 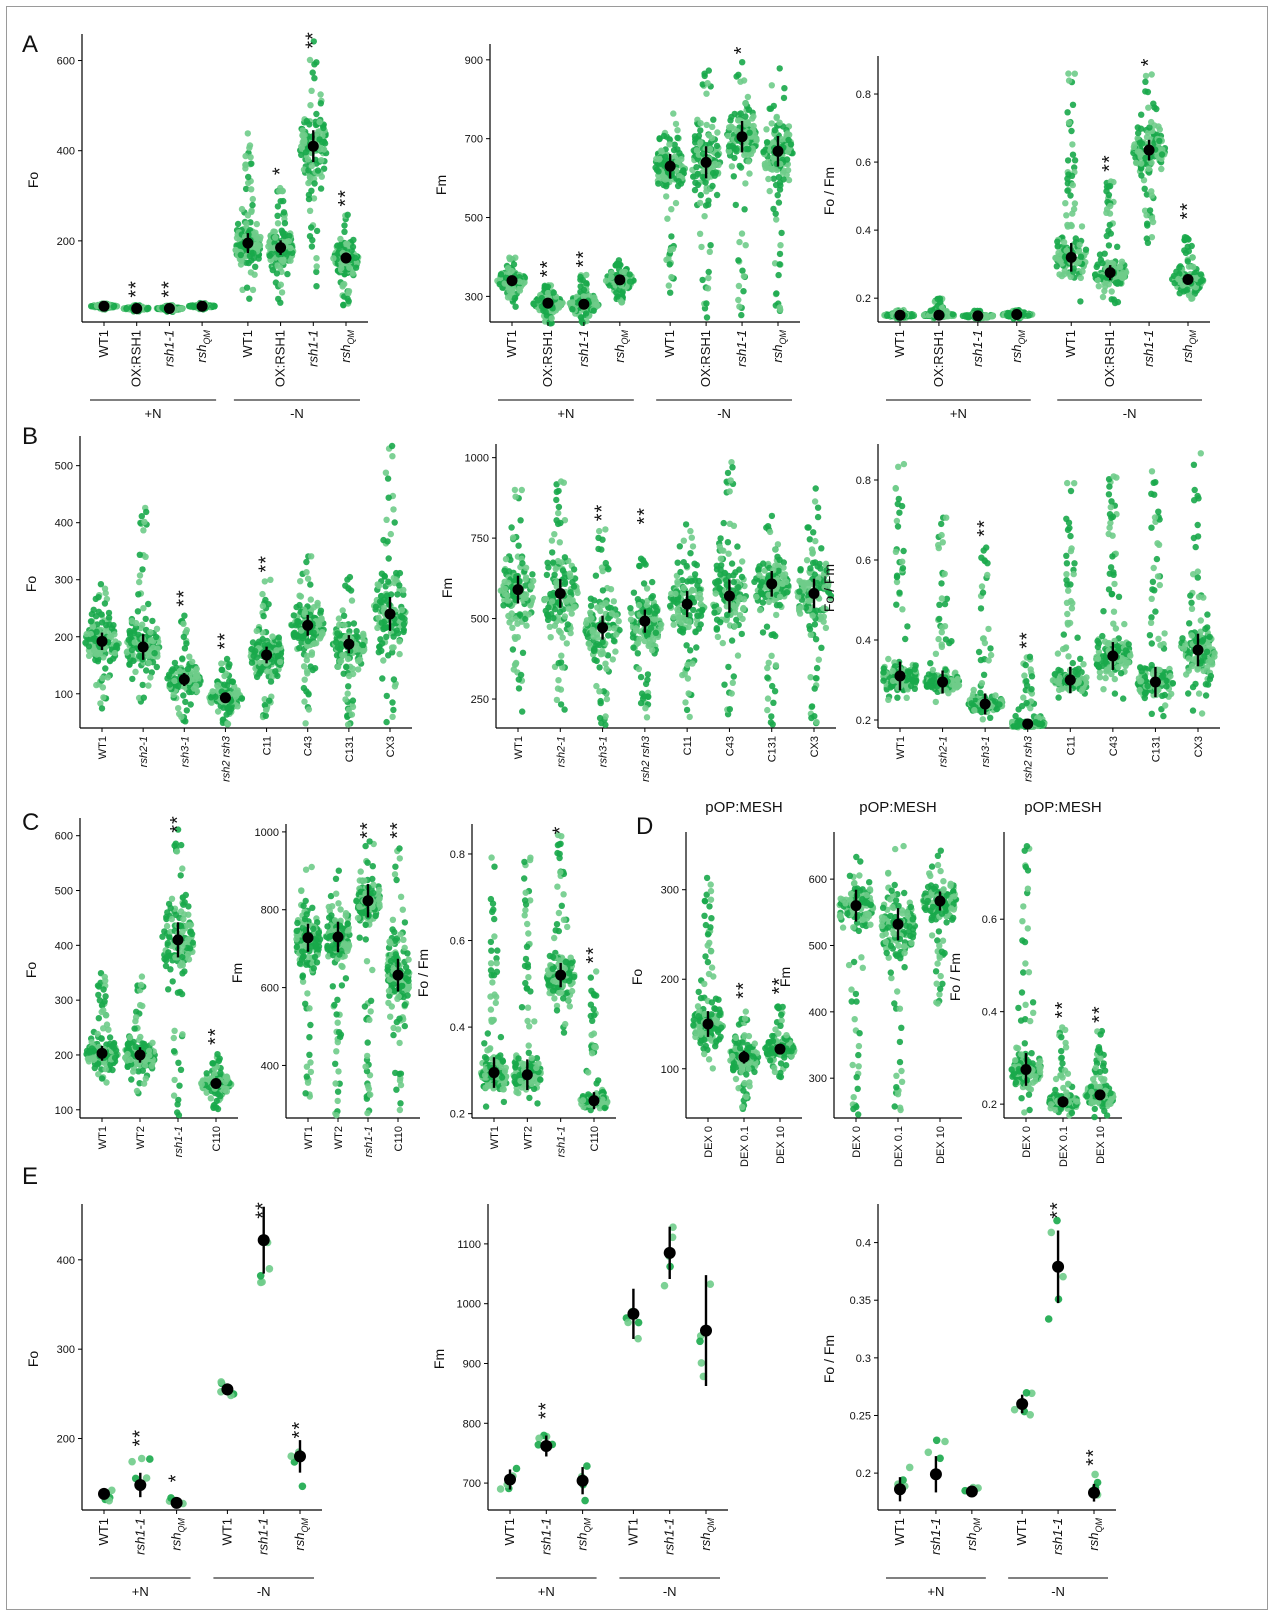 What do you see at coordinates (64, 638) in the screenshot?
I see `y-tick-label: 200` at bounding box center [64, 638].